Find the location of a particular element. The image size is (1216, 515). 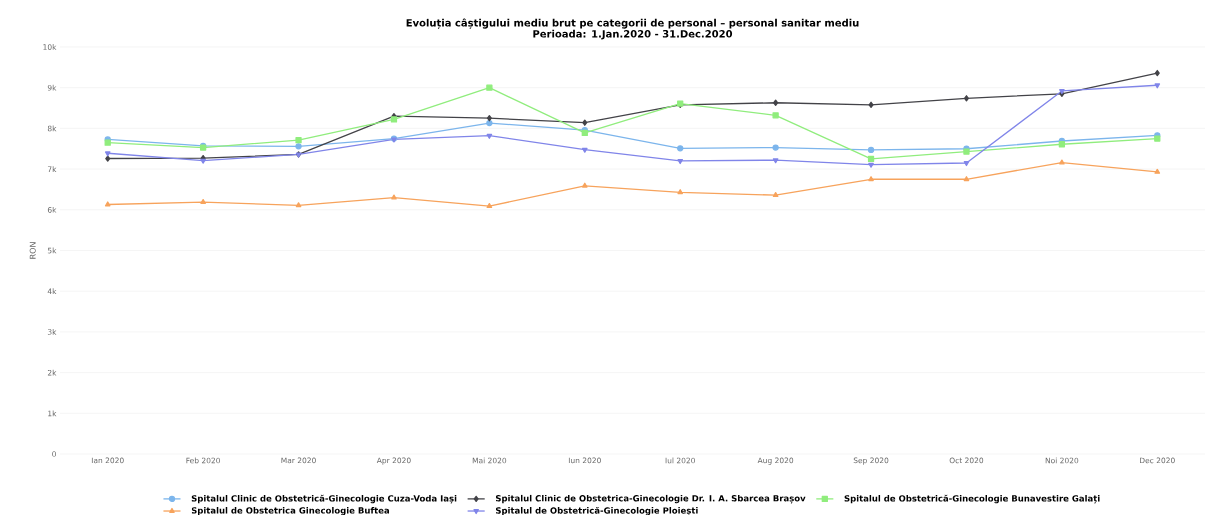

chart-title: Evoluția câștigului mediu brut pe categorii de personal – personal sanitar mediu is located at coordinates (632, 23).